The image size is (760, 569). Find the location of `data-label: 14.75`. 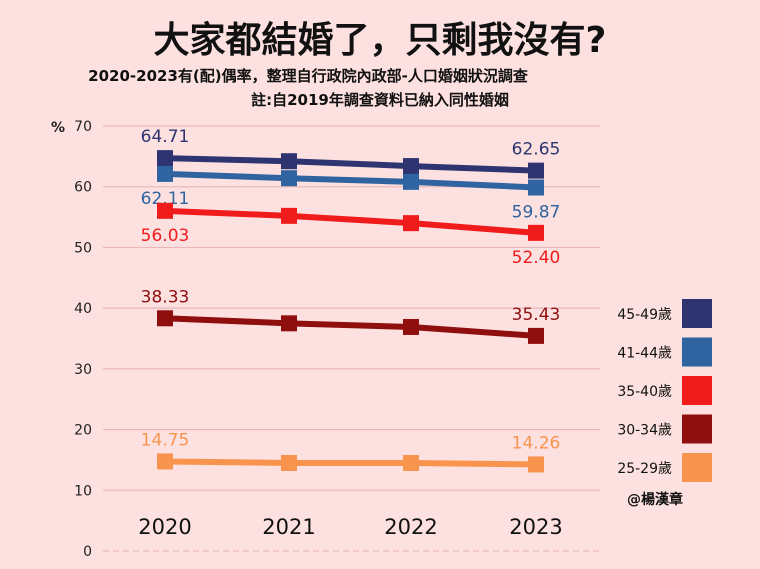

data-label: 14.75 is located at coordinates (165, 440).